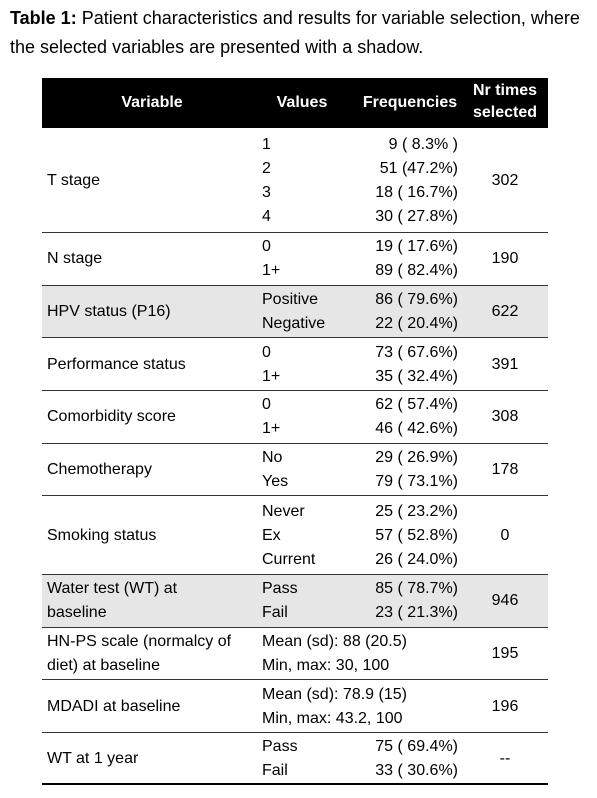 This screenshot has height=798, width=597. Describe the element at coordinates (102, 535) in the screenshot. I see `variable-cell: Smoking status` at that location.